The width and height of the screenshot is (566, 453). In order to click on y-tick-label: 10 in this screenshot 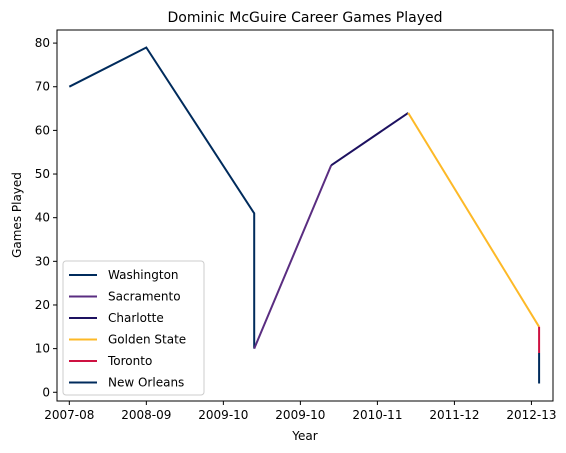, I will do `click(42, 349)`.